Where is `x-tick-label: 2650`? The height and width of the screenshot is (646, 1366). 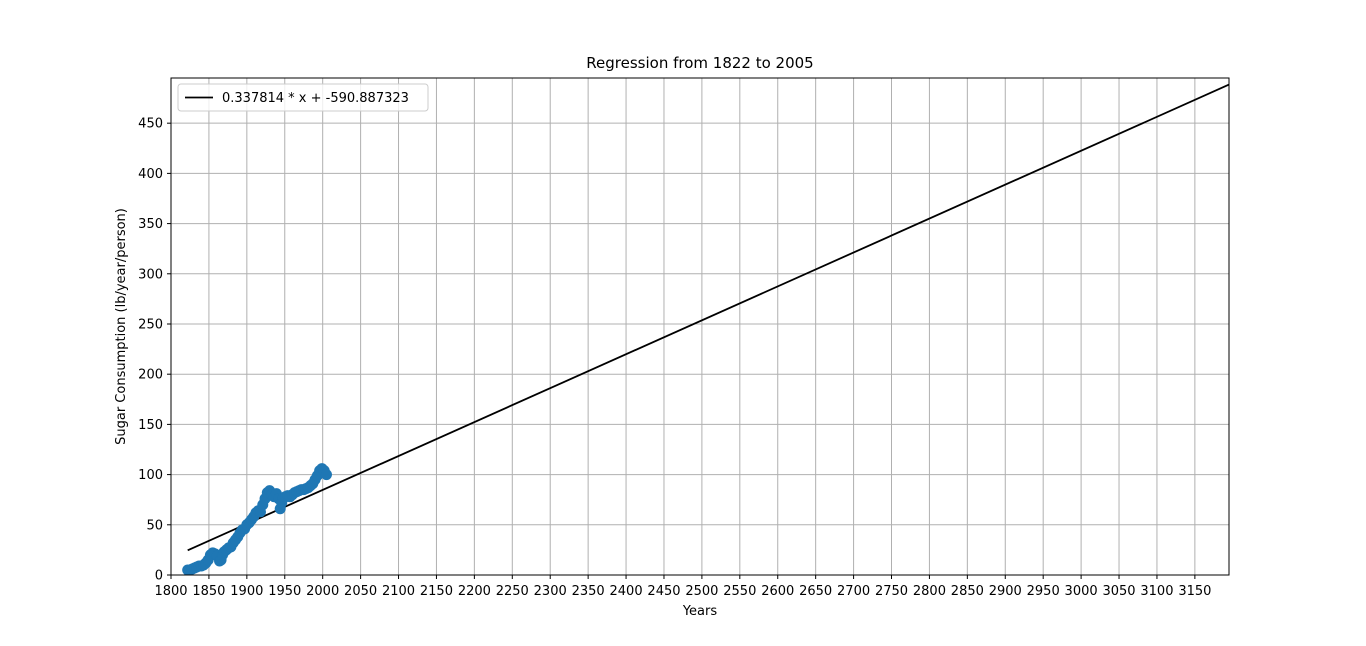 x-tick-label: 2650 is located at coordinates (815, 591).